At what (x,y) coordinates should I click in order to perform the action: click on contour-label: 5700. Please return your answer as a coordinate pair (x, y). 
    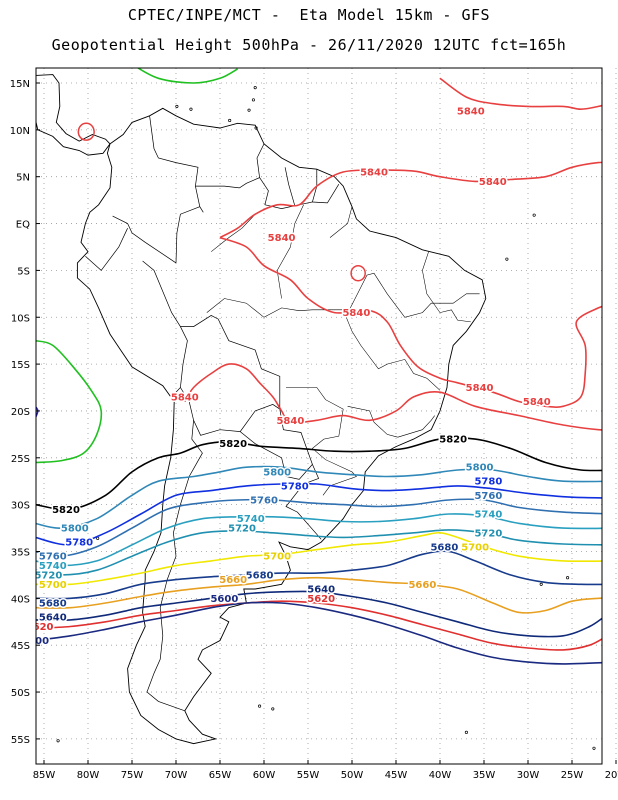
    Looking at the image, I should click on (277, 557).